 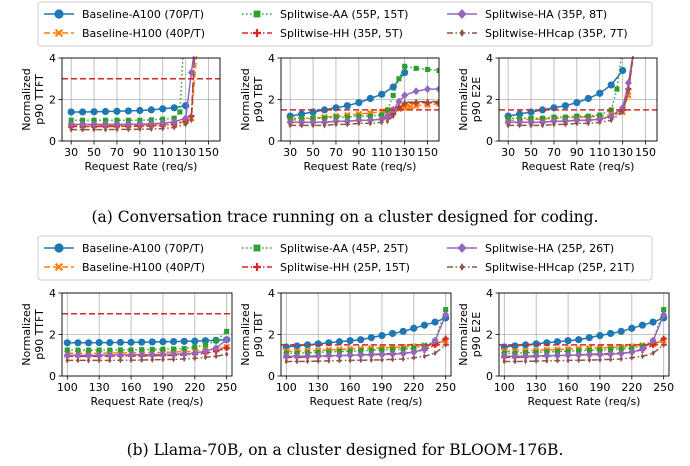 I want to click on legend-entry: Splitwise-AA (45P, 25T), so click(x=325, y=248).